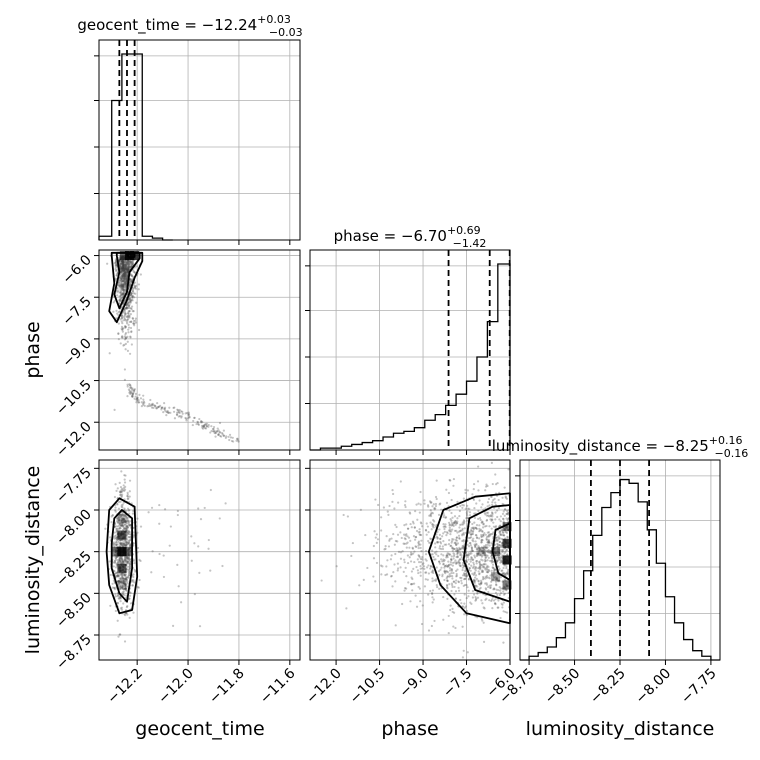 The image size is (760, 760). Describe the element at coordinates (127, 552) in the screenshot. I see `density-cell` at that location.